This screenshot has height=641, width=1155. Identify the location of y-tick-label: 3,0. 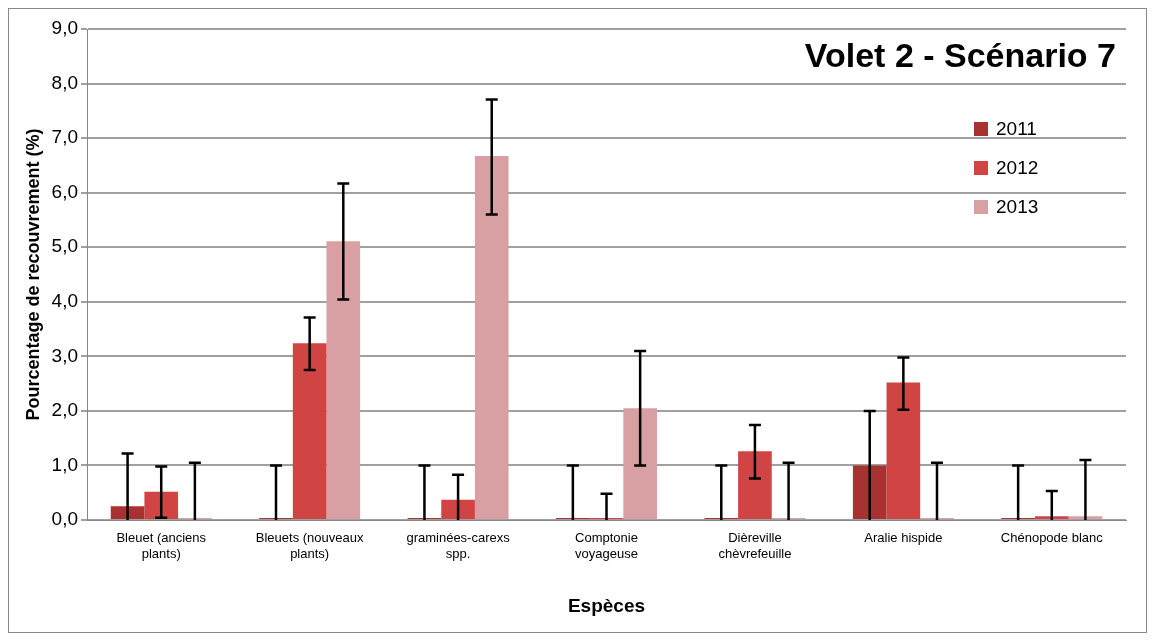
(65, 355).